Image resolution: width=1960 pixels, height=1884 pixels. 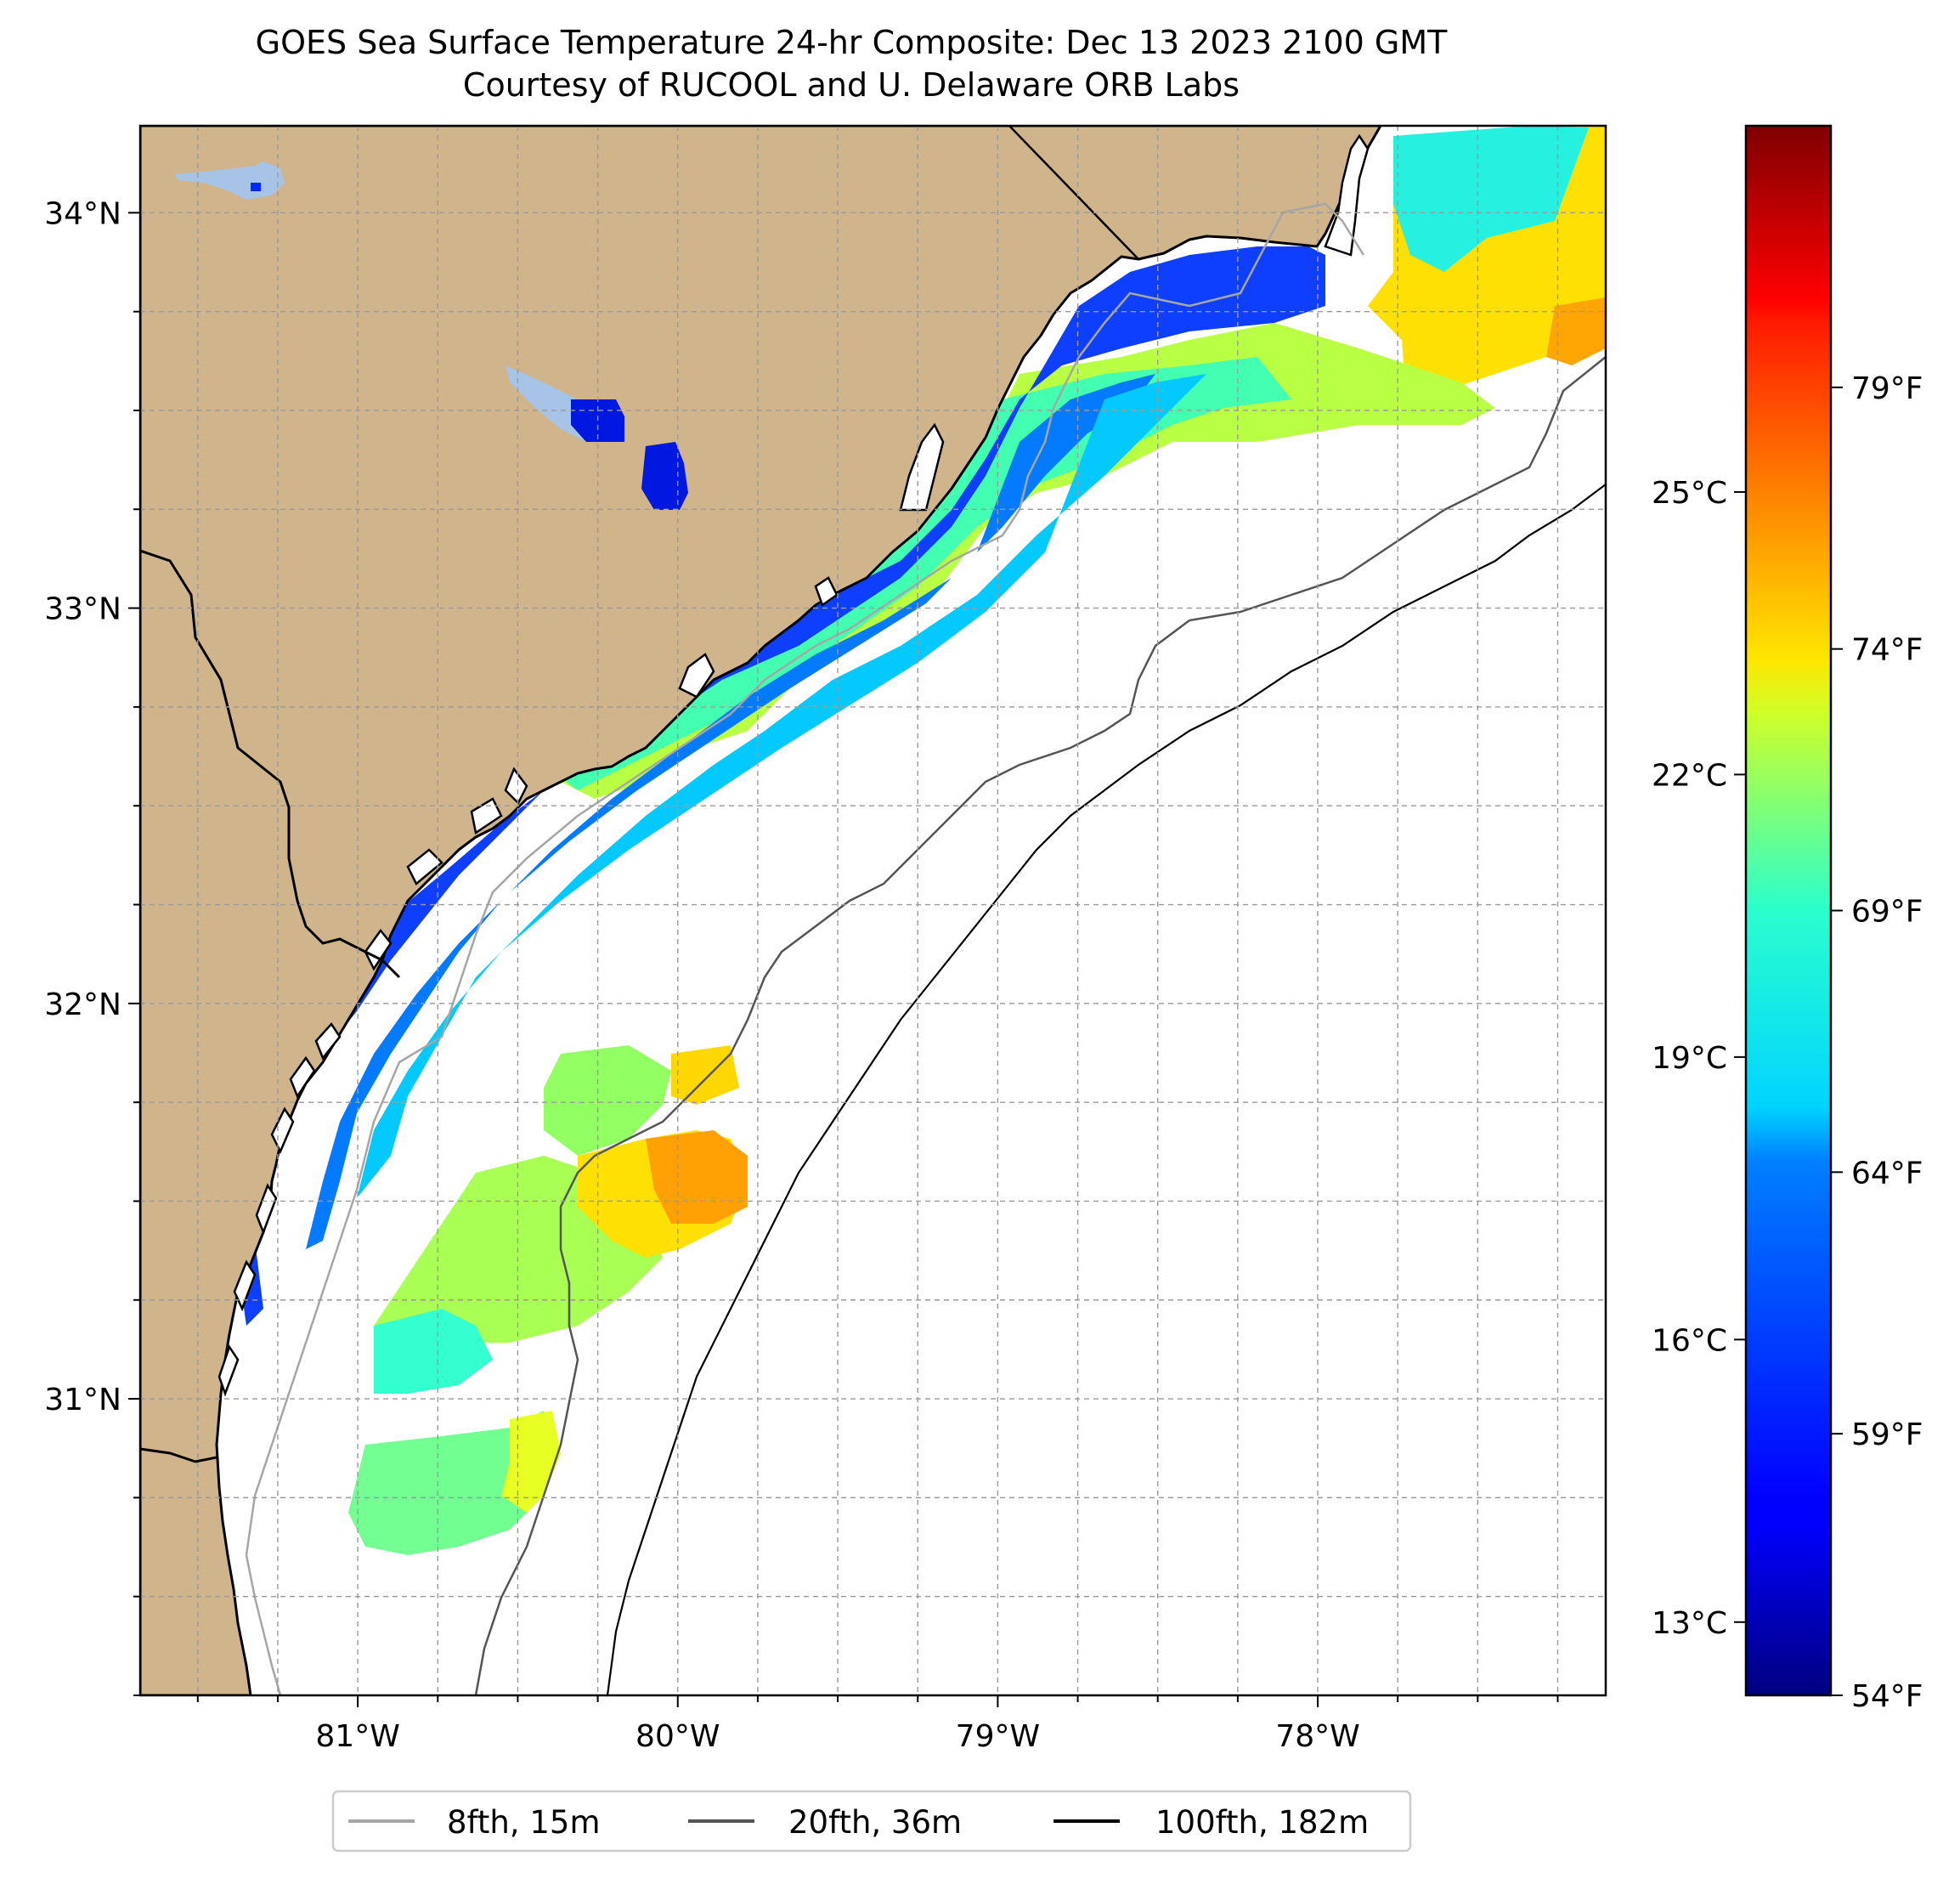 What do you see at coordinates (998, 1736) in the screenshot?
I see `lon-tick-label: 79°W` at bounding box center [998, 1736].